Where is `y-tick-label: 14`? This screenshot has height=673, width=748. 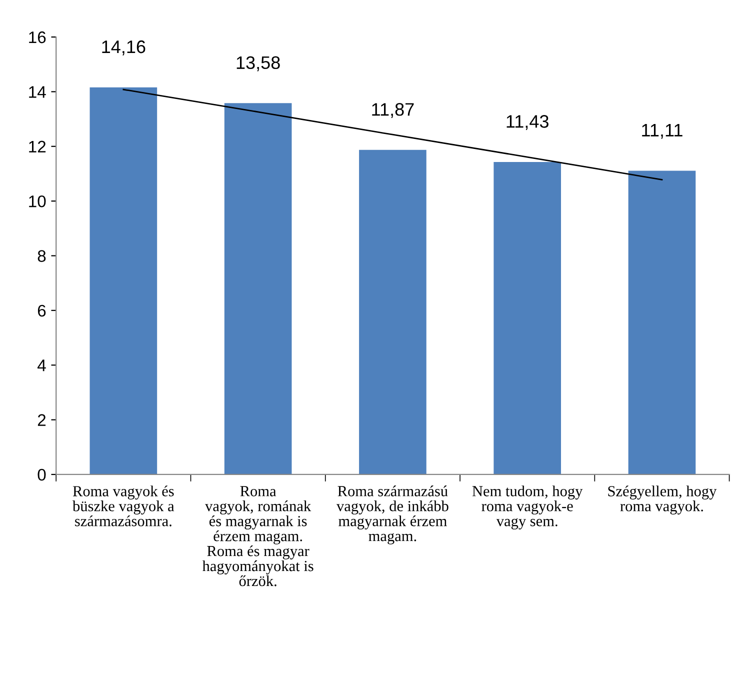 y-tick-label: 14 is located at coordinates (37, 92).